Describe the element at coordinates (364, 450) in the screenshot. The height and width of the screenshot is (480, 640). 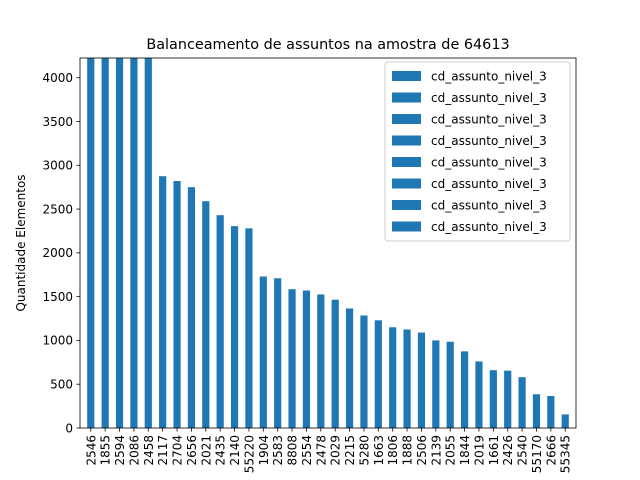
I see `x-tick-label: 5280` at that location.